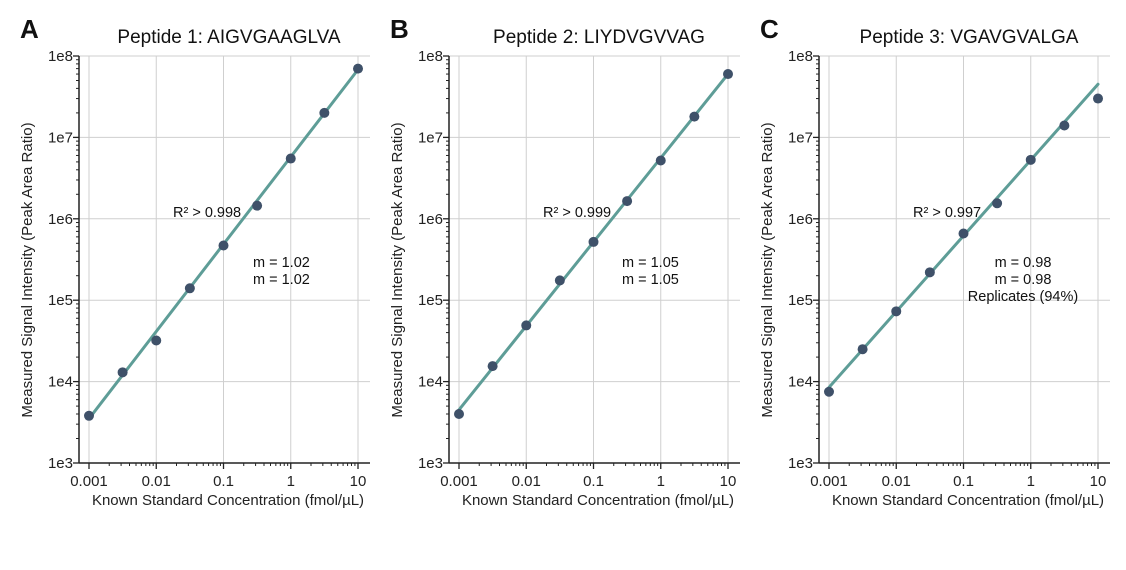  I want to click on panel-letter: C, so click(769, 29).